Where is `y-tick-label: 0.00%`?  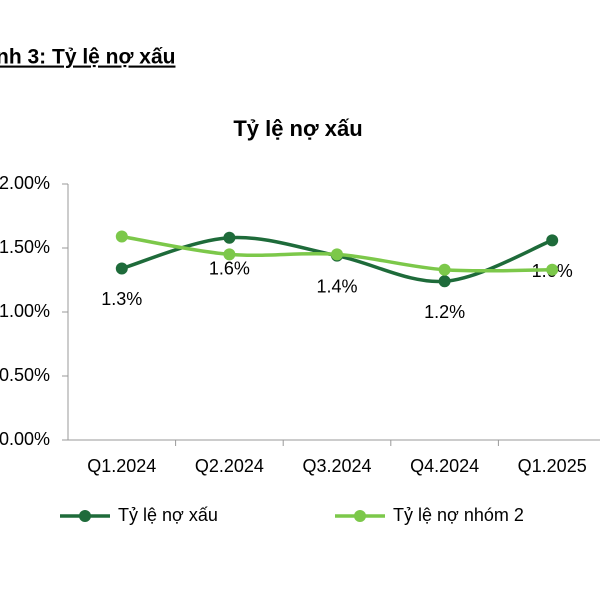 y-tick-label: 0.00% is located at coordinates (25, 439).